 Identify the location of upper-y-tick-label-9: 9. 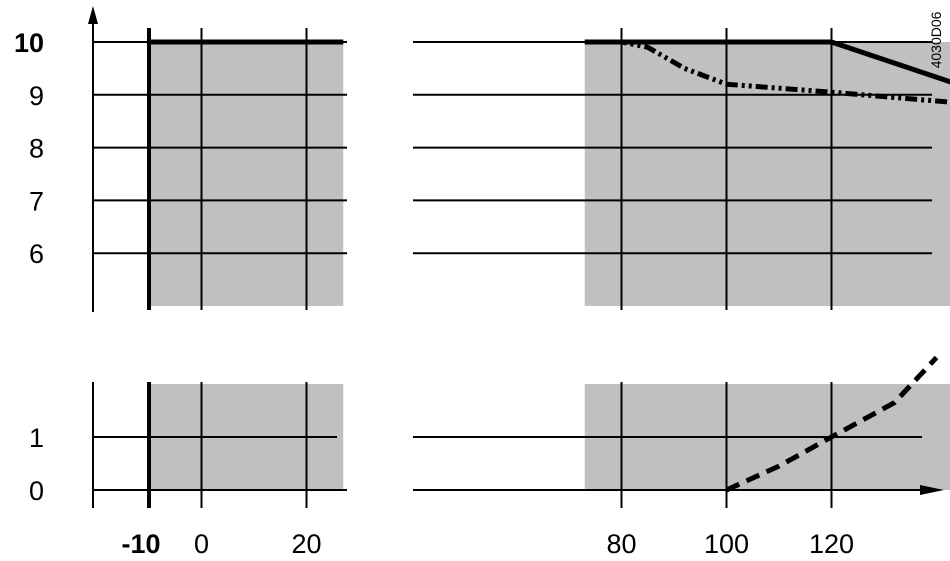
(36, 96).